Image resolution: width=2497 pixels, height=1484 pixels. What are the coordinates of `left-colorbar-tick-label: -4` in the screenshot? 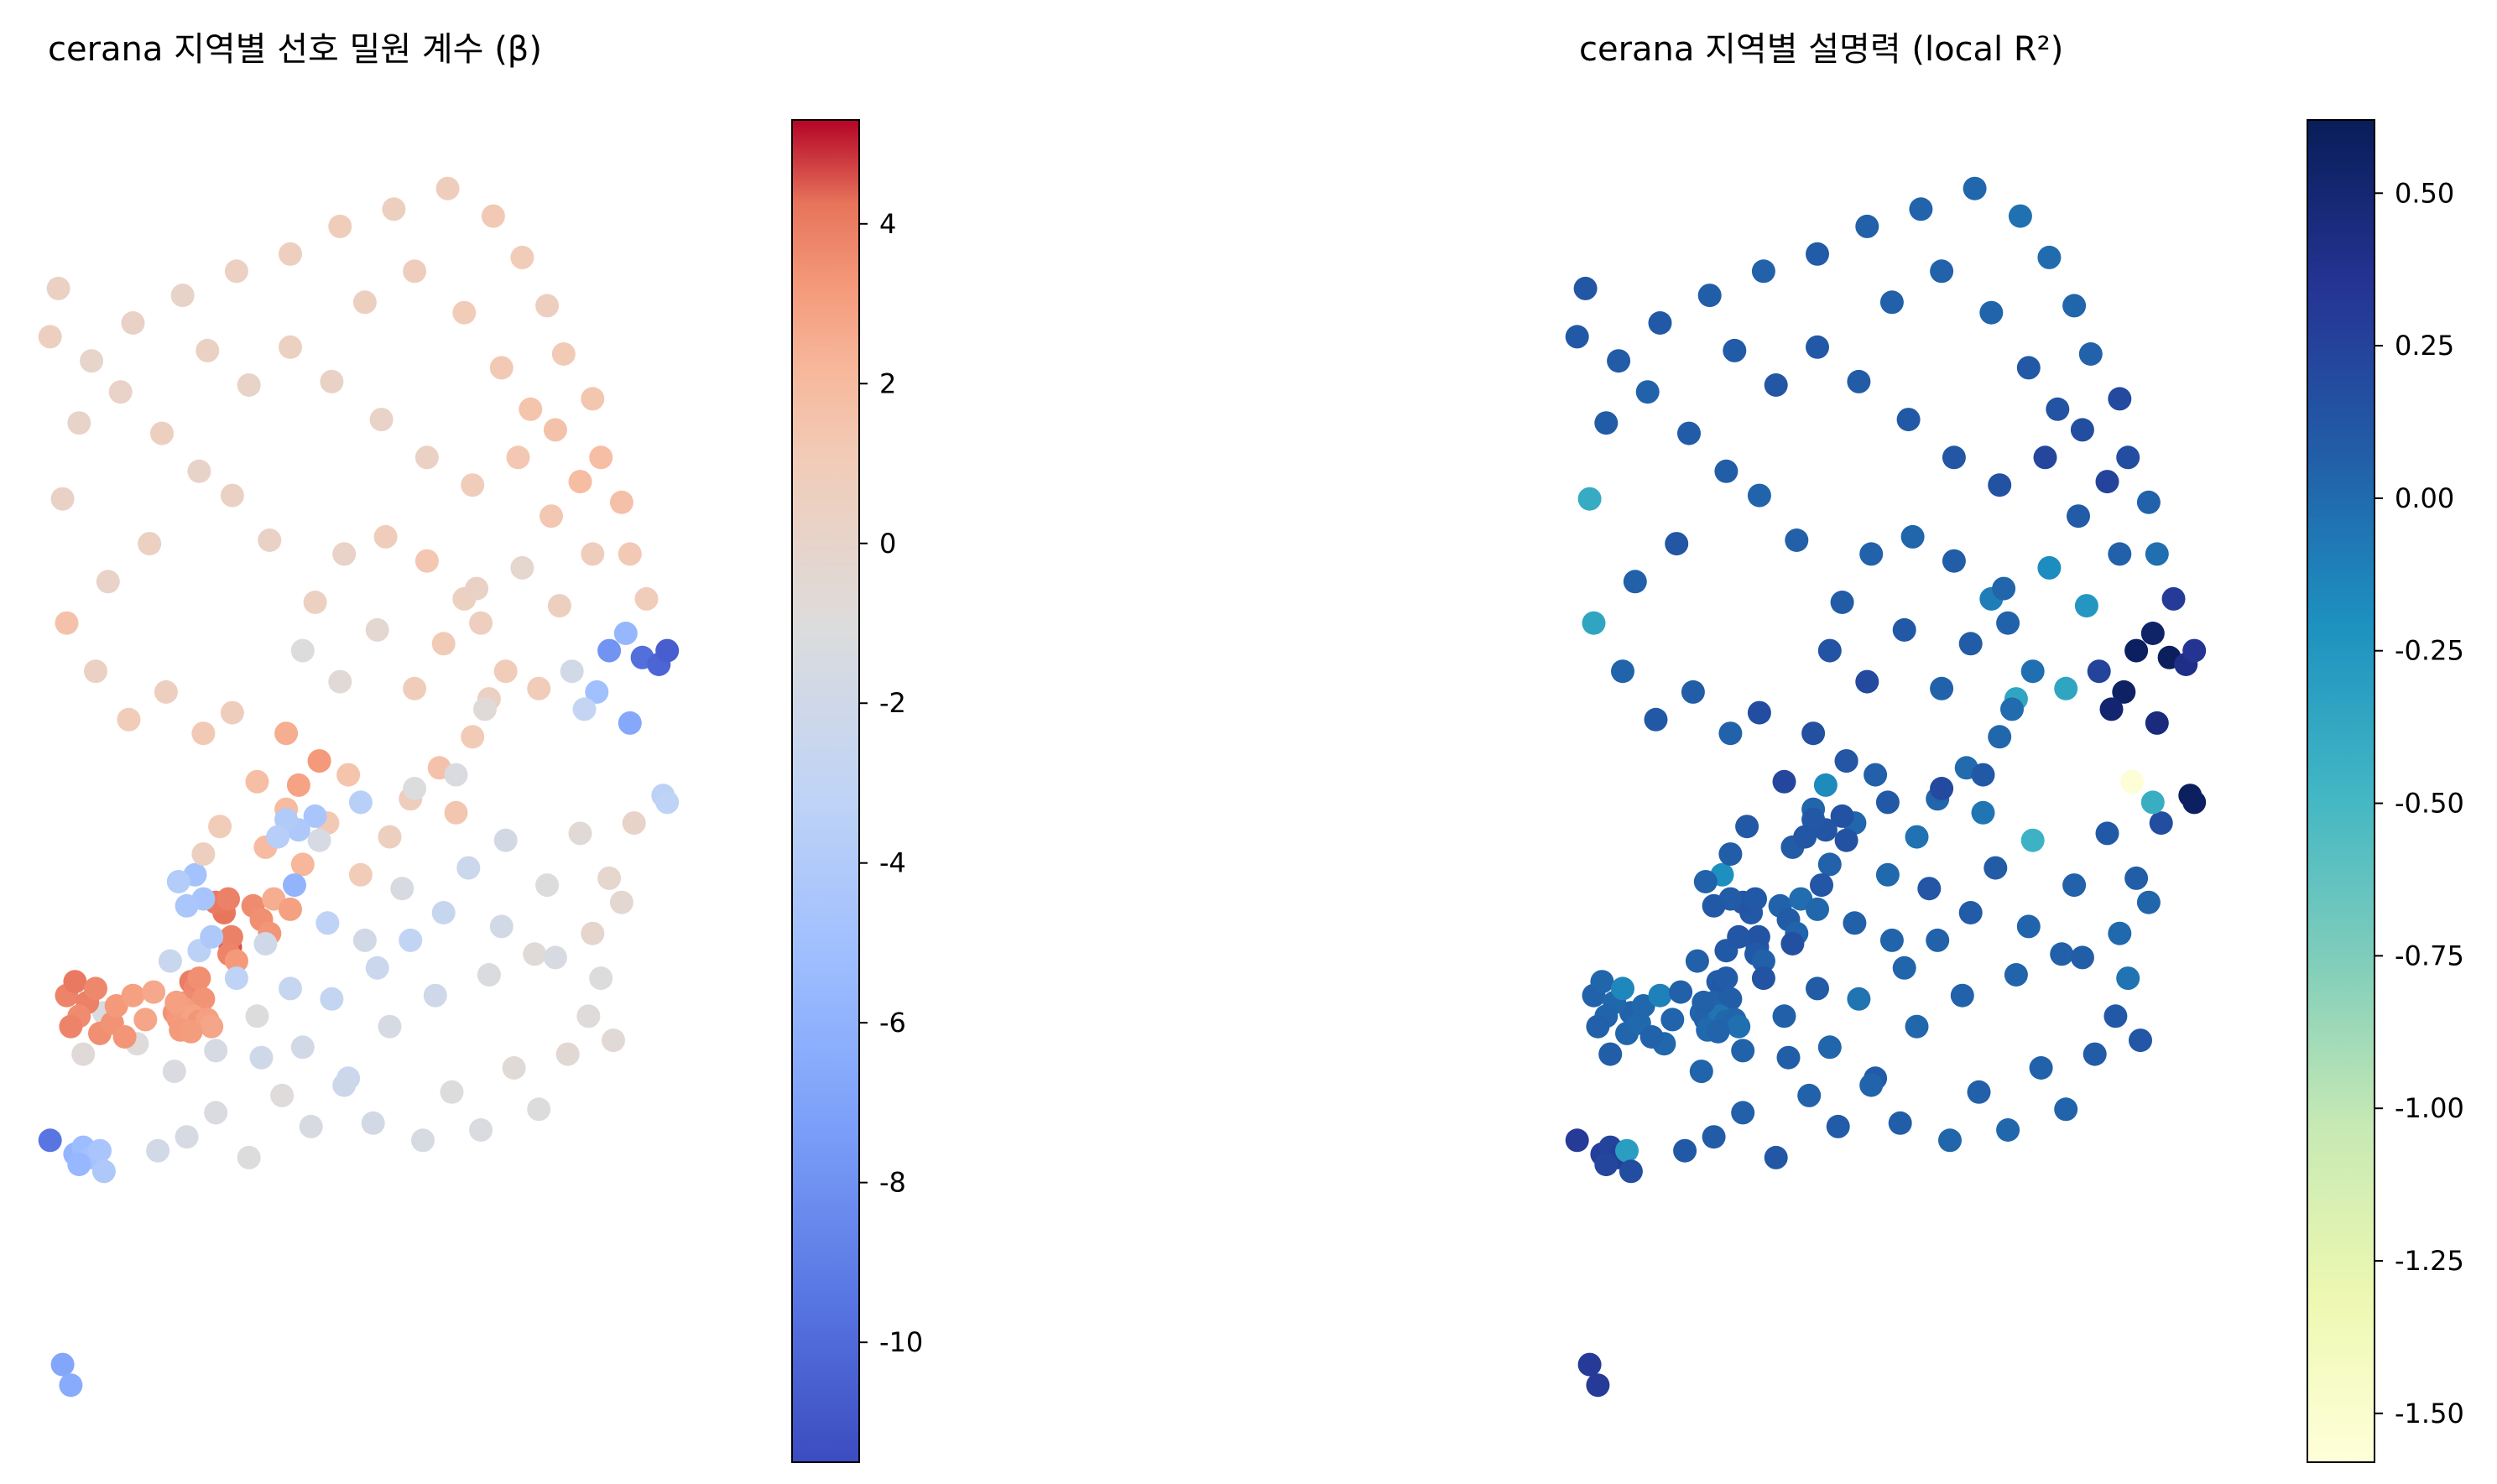 It's located at (892, 863).